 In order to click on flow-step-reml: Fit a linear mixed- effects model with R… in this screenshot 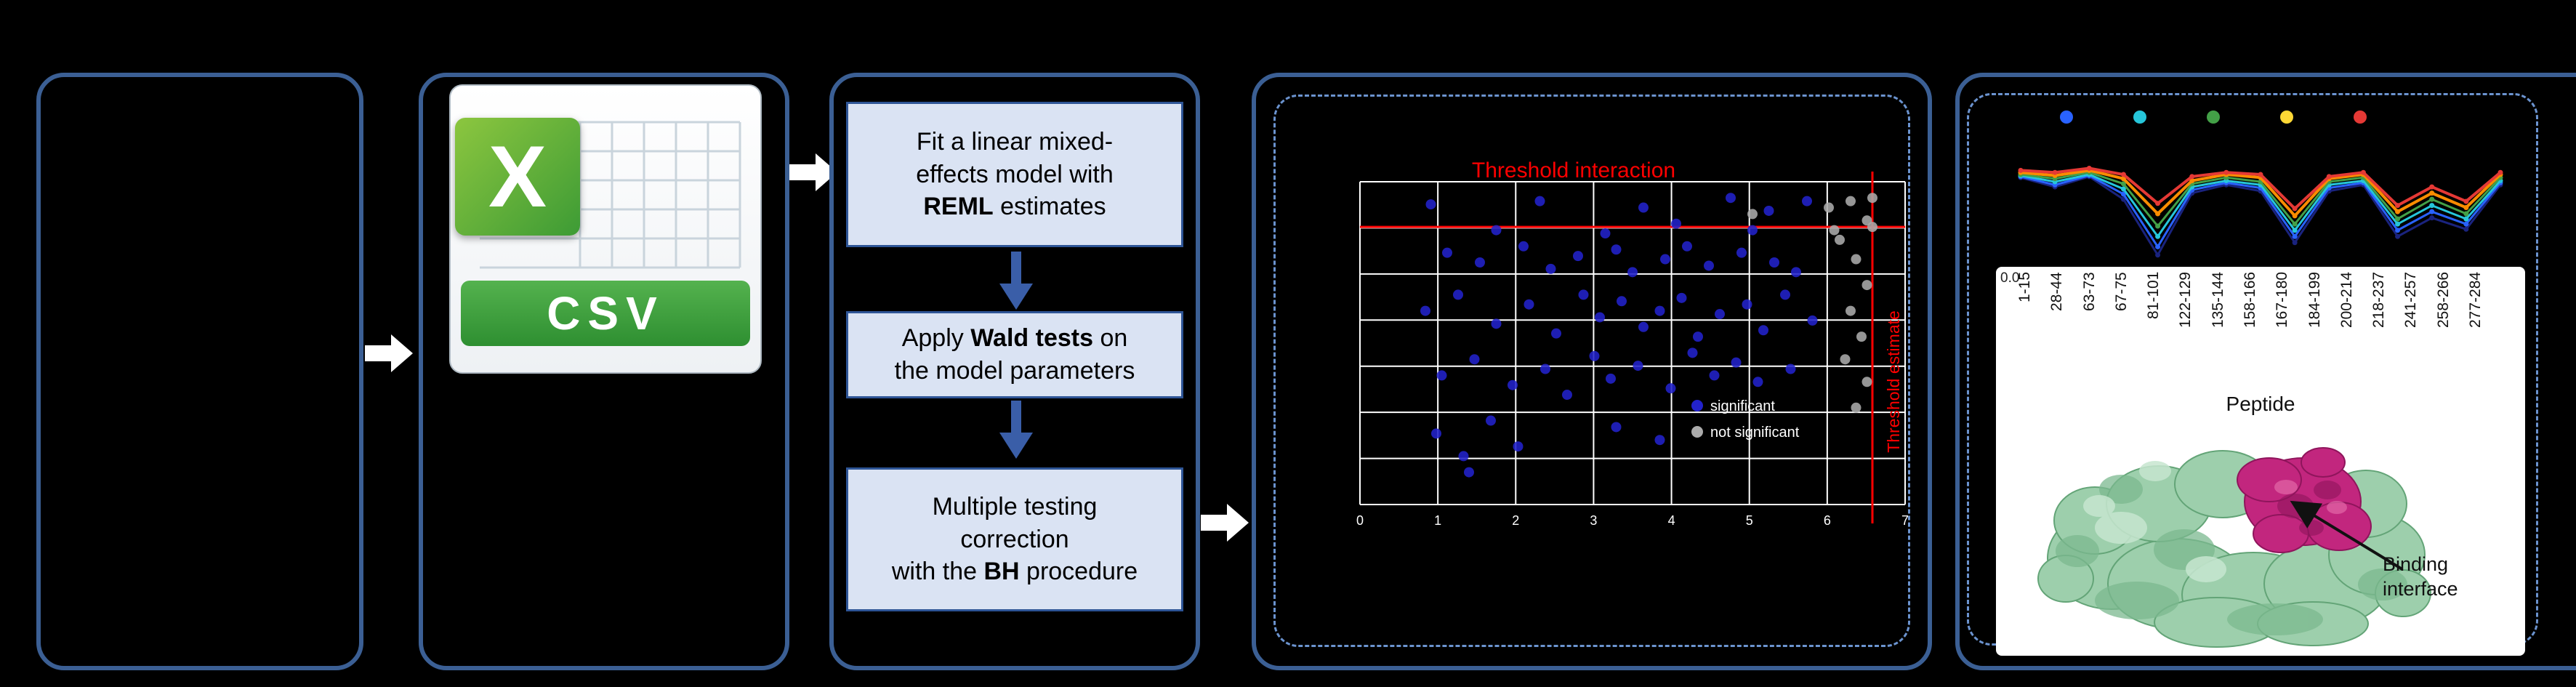, I will do `click(1014, 174)`.